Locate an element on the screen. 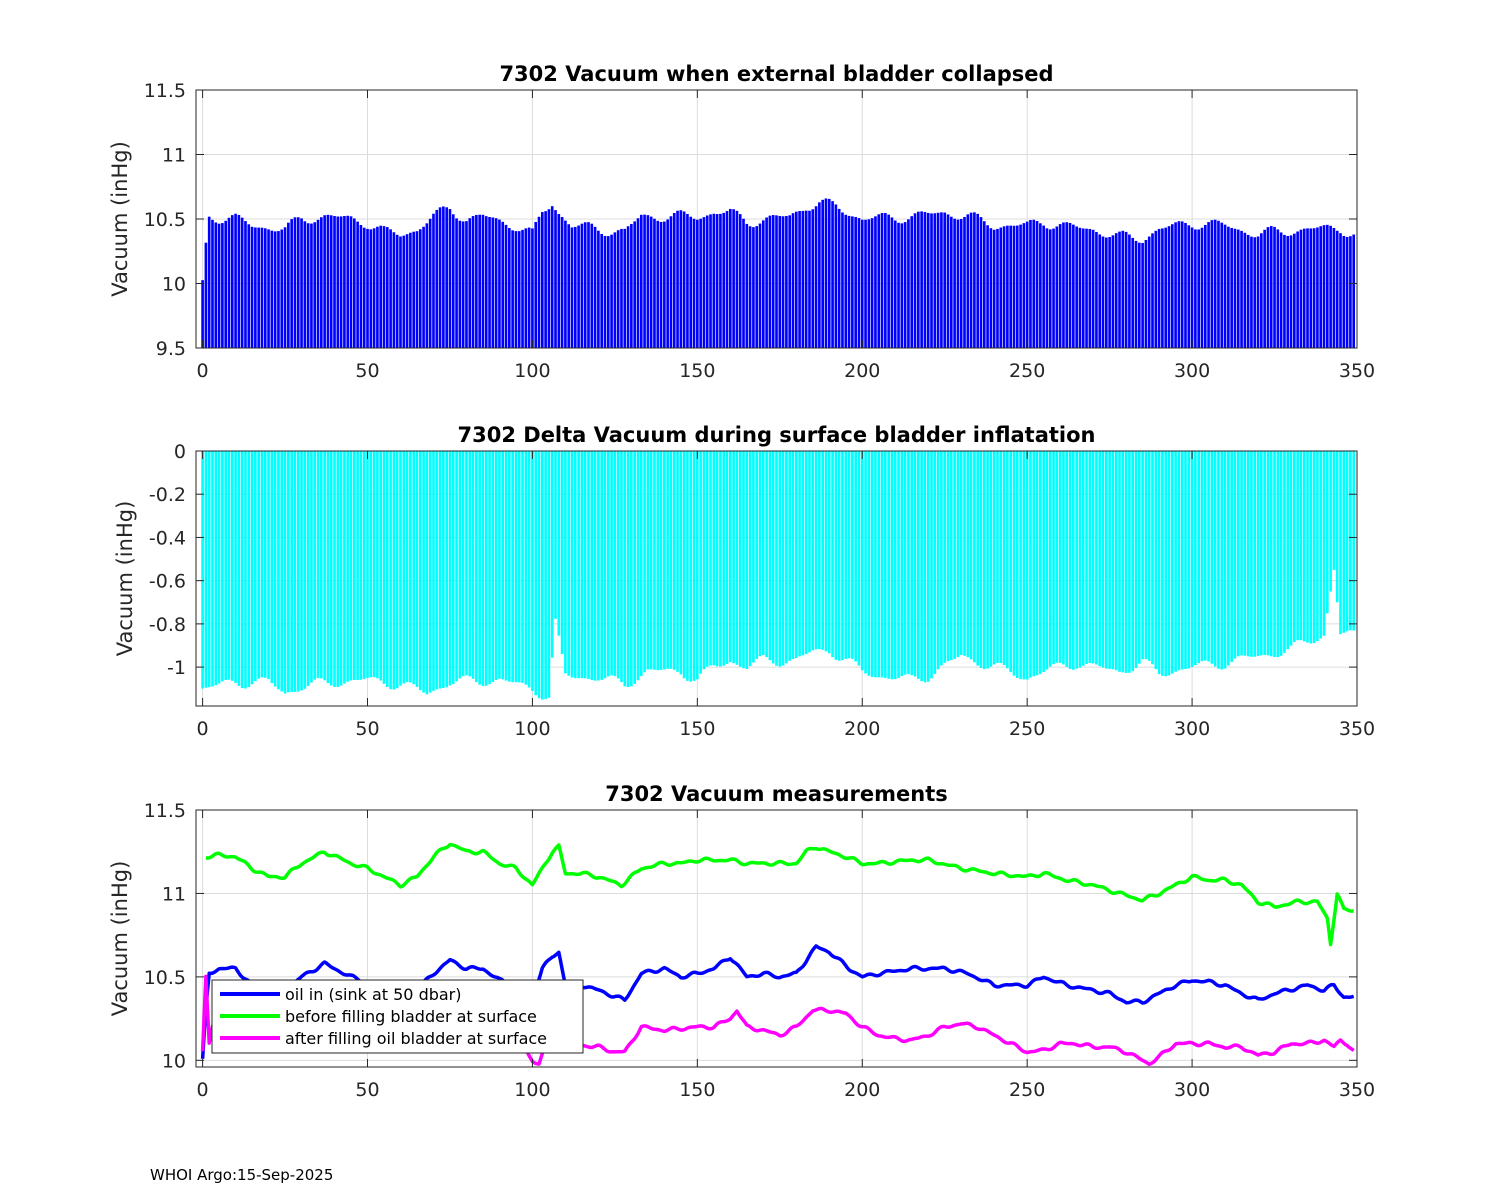 The height and width of the screenshot is (1200, 1500). footer-stamp: WHOI Argo:15-Sep-2025 is located at coordinates (242, 1175).